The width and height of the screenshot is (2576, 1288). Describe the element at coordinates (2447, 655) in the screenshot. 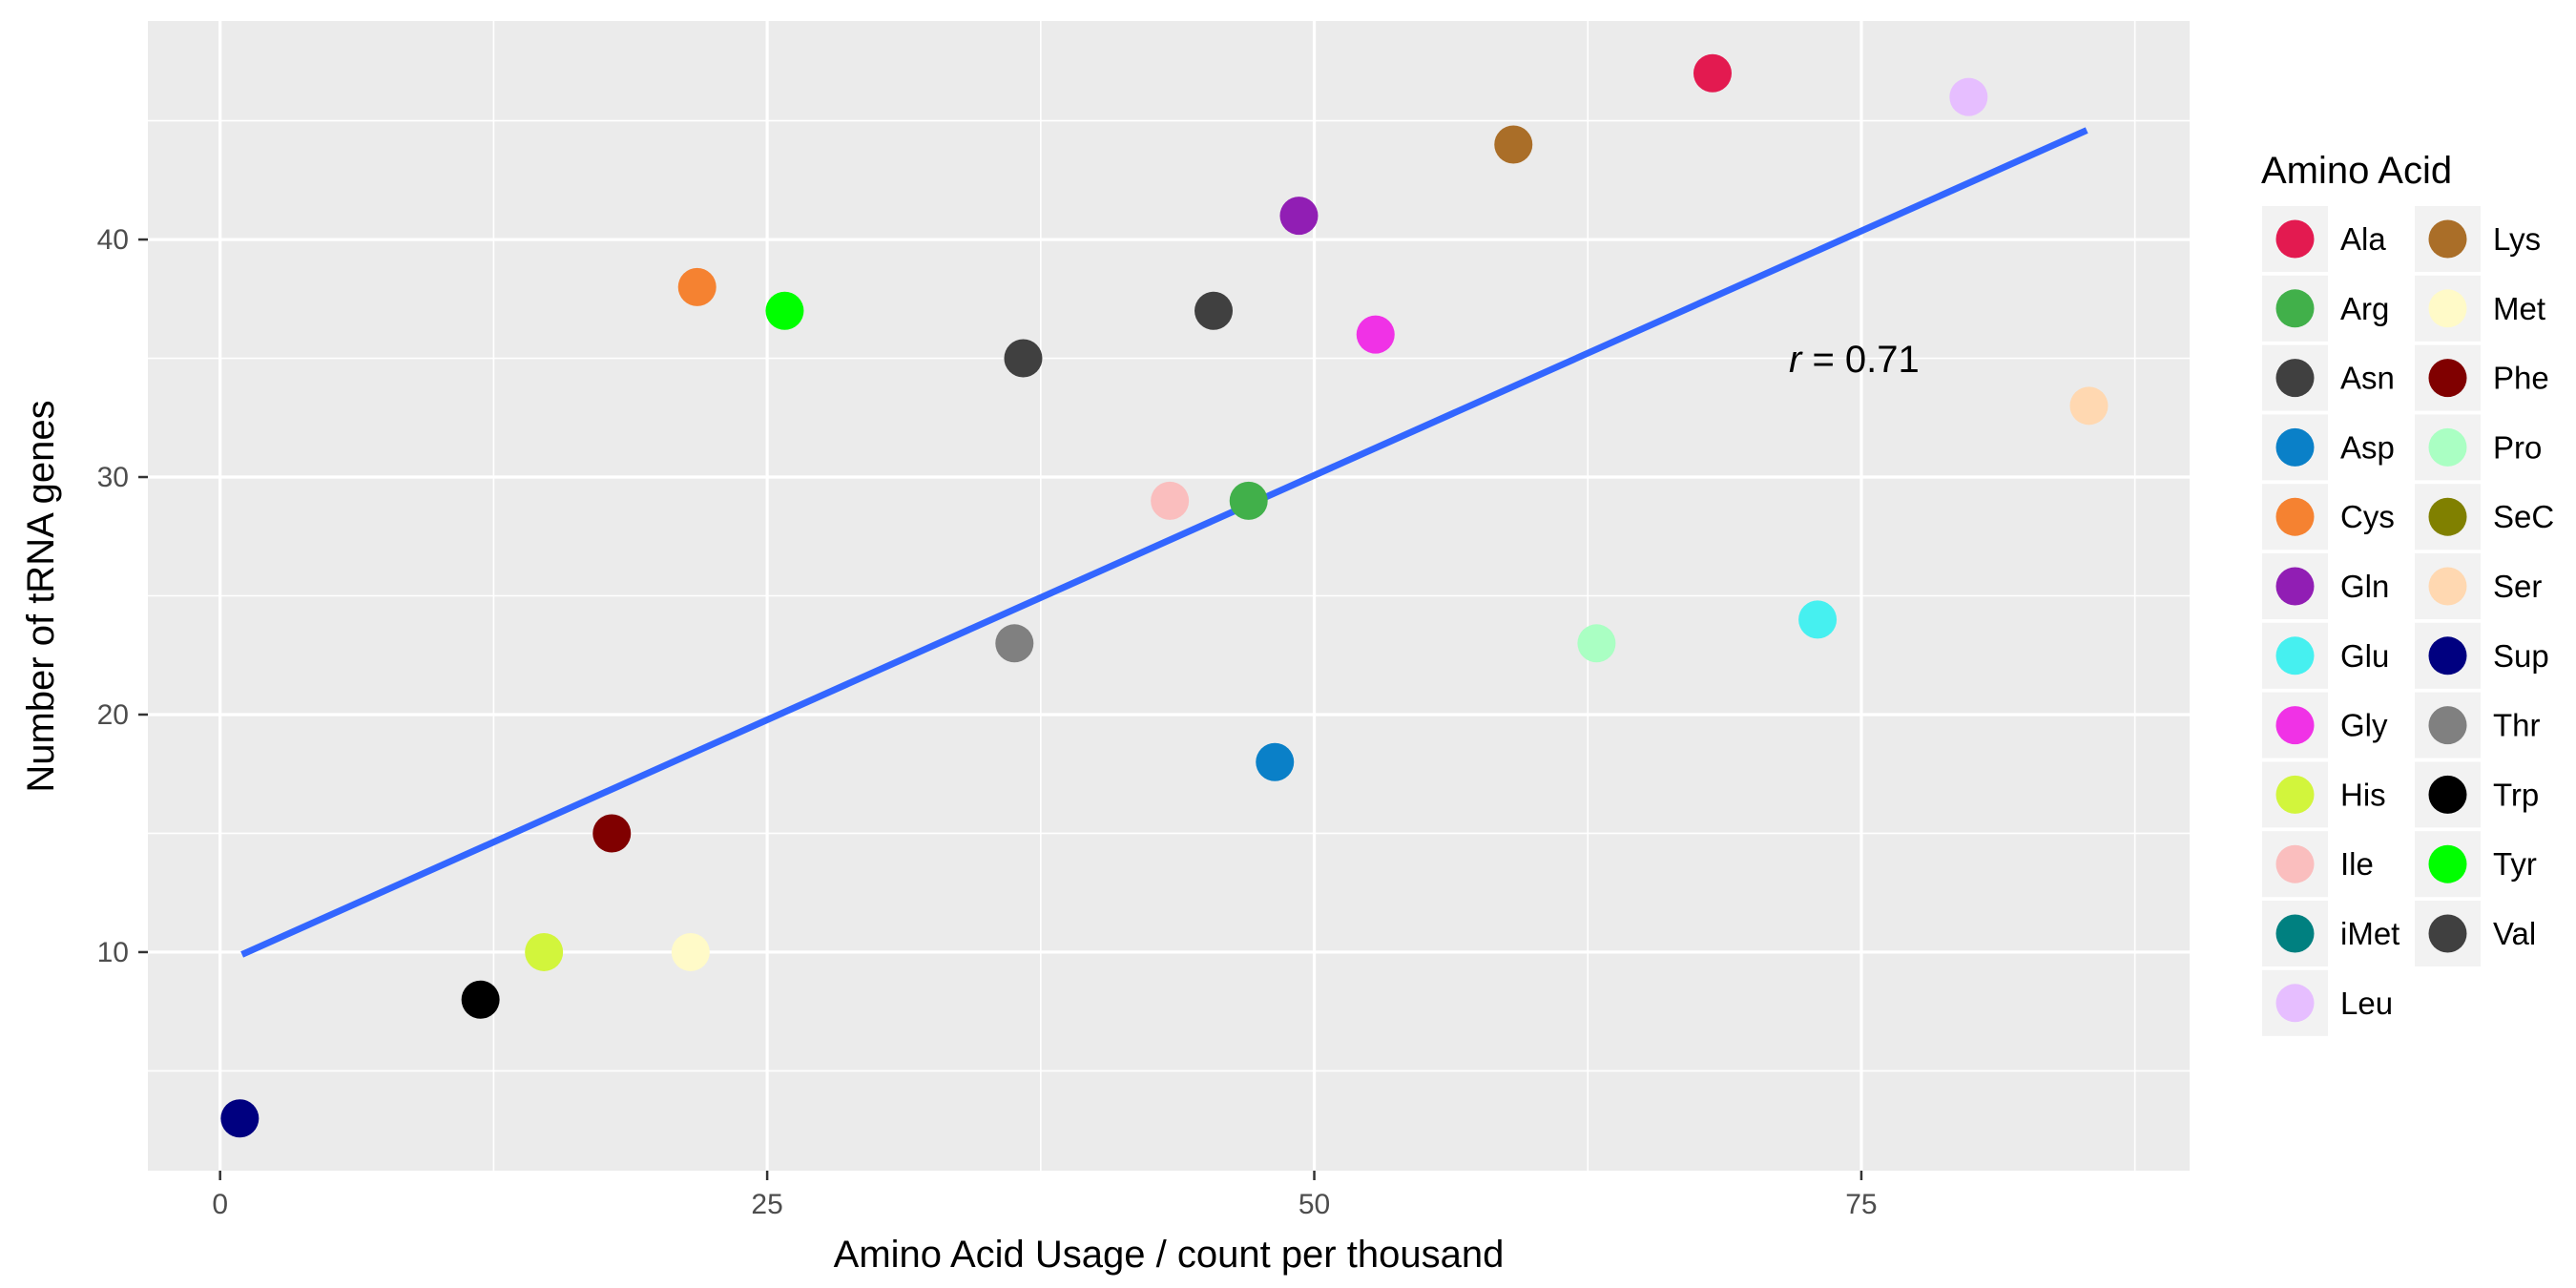

I see `legend-swatch-sup` at that location.